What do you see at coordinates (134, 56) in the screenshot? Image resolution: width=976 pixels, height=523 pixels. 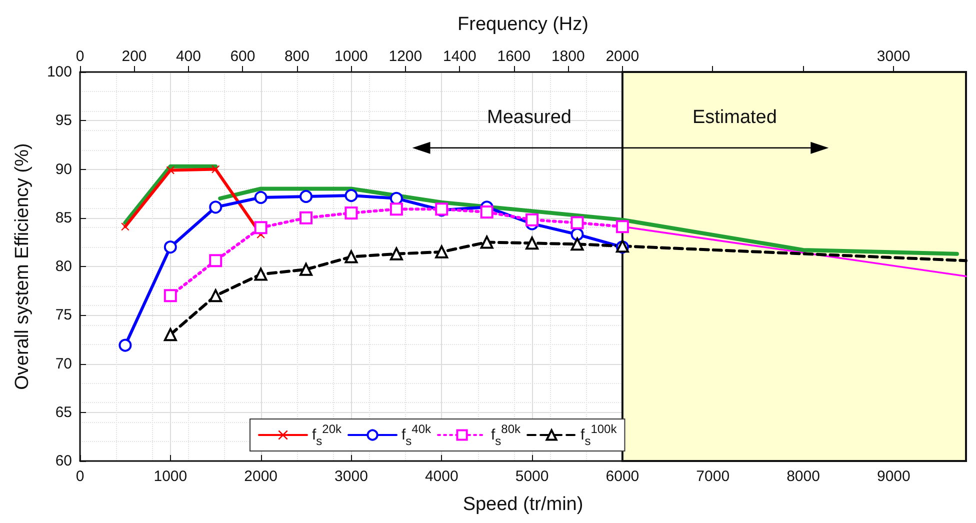 I see `x2-tick-label: 200` at bounding box center [134, 56].